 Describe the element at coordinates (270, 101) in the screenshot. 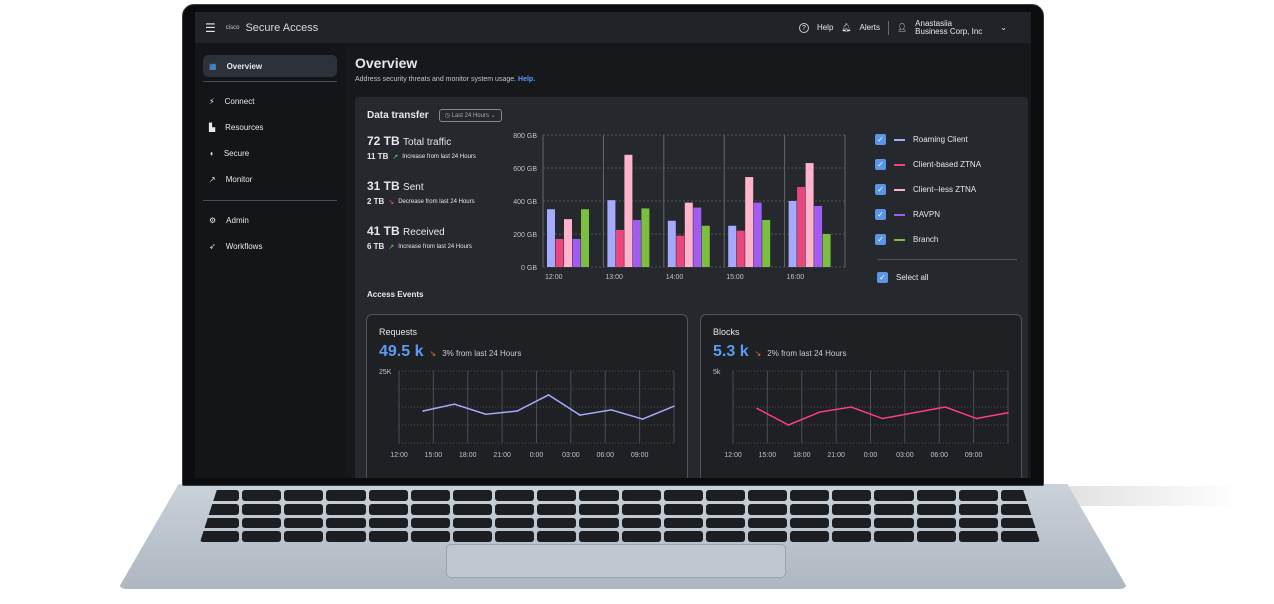

I see `sidebar-item-connect: ⚡︎ Connect` at that location.